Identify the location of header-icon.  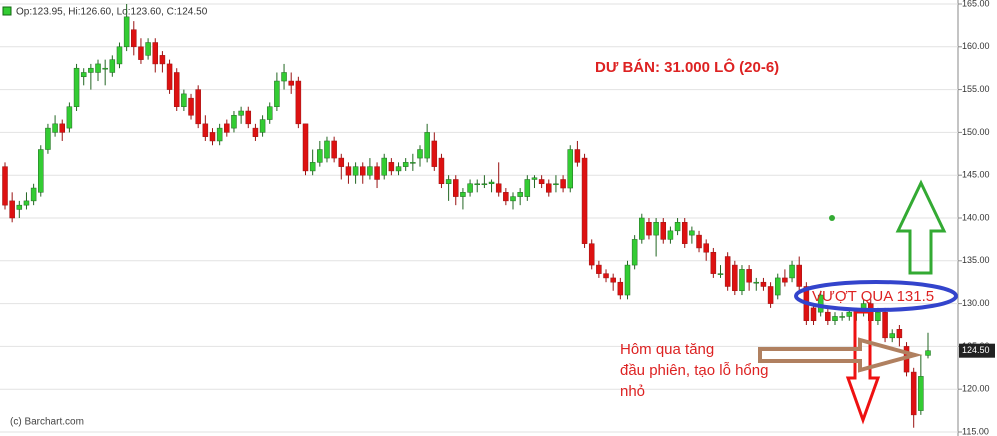
(7, 11).